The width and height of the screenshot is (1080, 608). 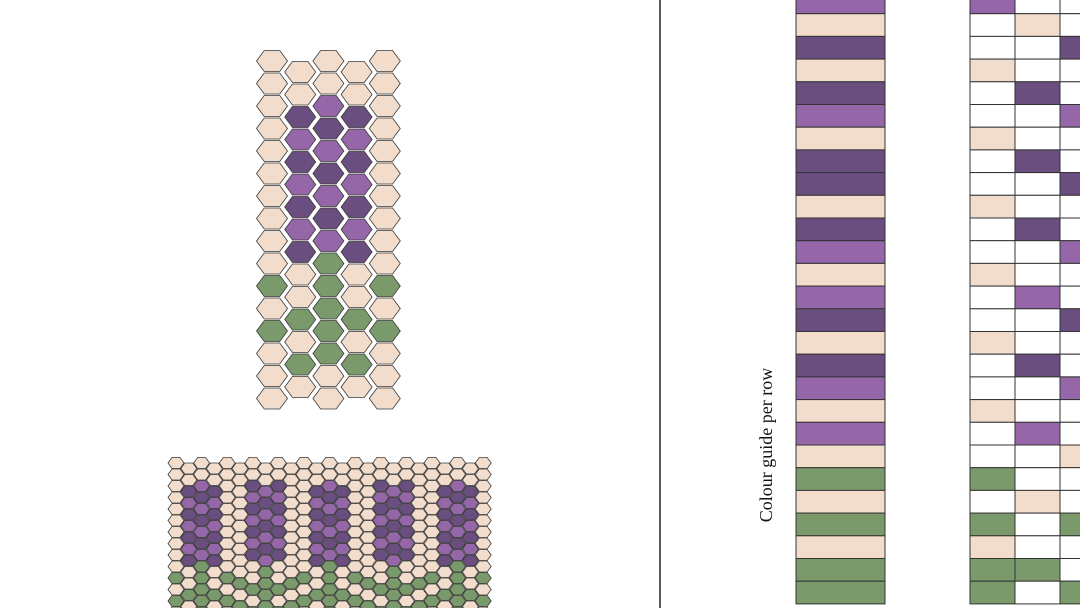 I want to click on guide-label: Colour guide per row, so click(x=766, y=445).